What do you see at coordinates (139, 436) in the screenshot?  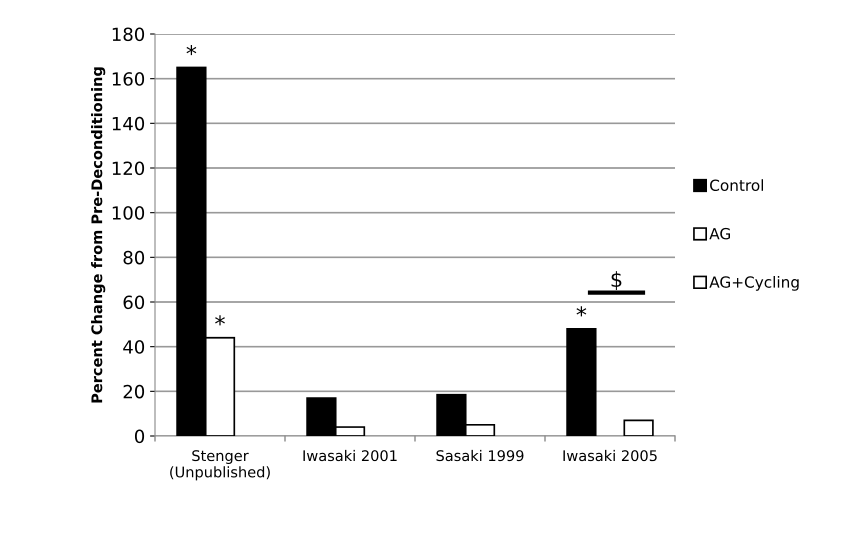 I see `y-tick-label: 0` at bounding box center [139, 436].